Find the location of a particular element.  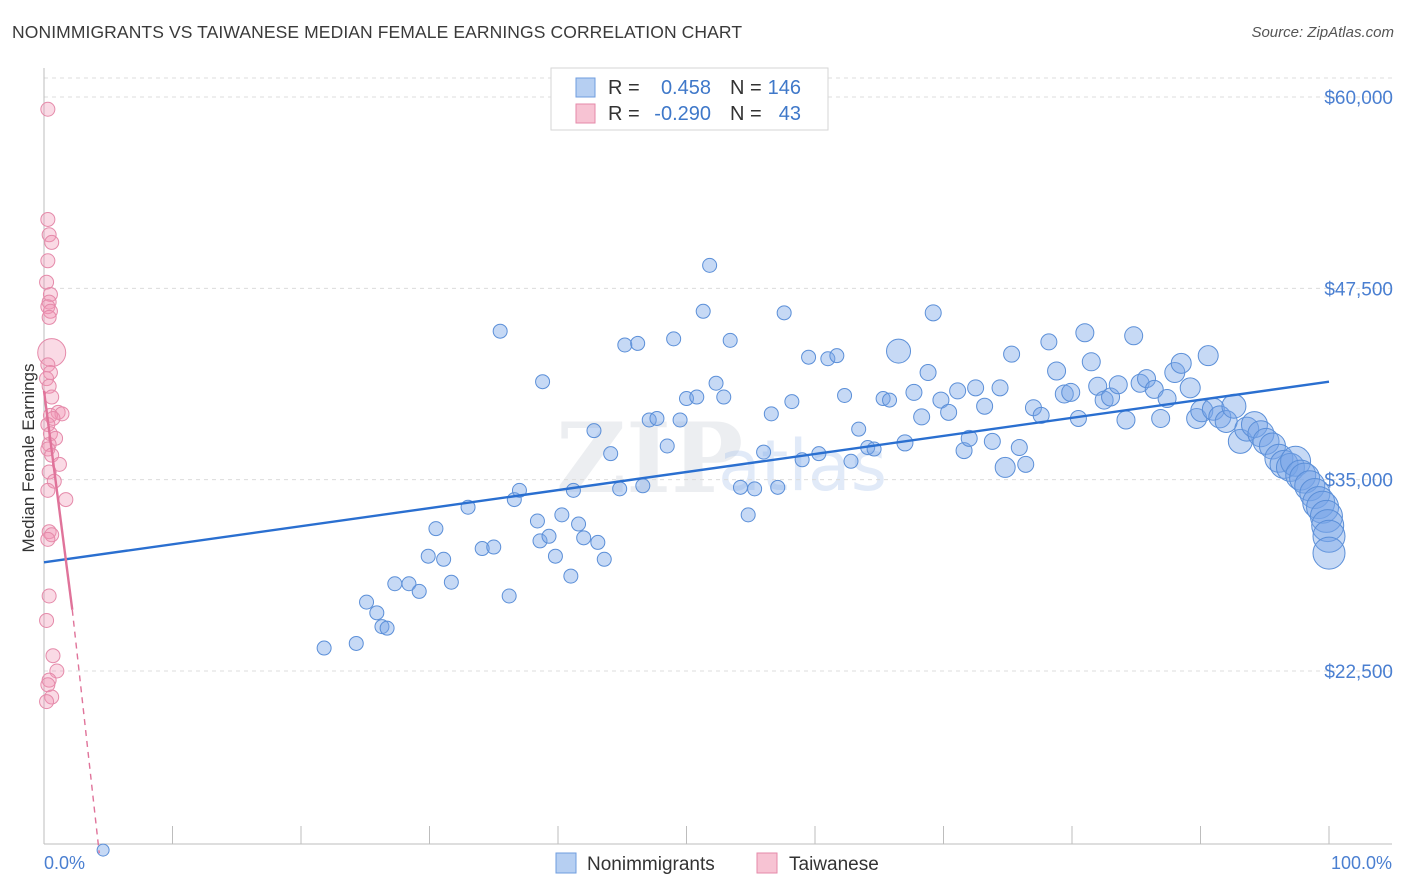

y-tick-labels: $22,500 $35,000 $47,500 $60,000 is located at coordinates (1358, 385).